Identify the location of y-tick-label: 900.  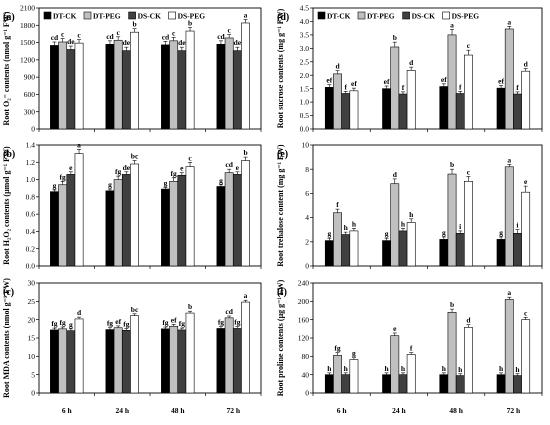
(30, 77).